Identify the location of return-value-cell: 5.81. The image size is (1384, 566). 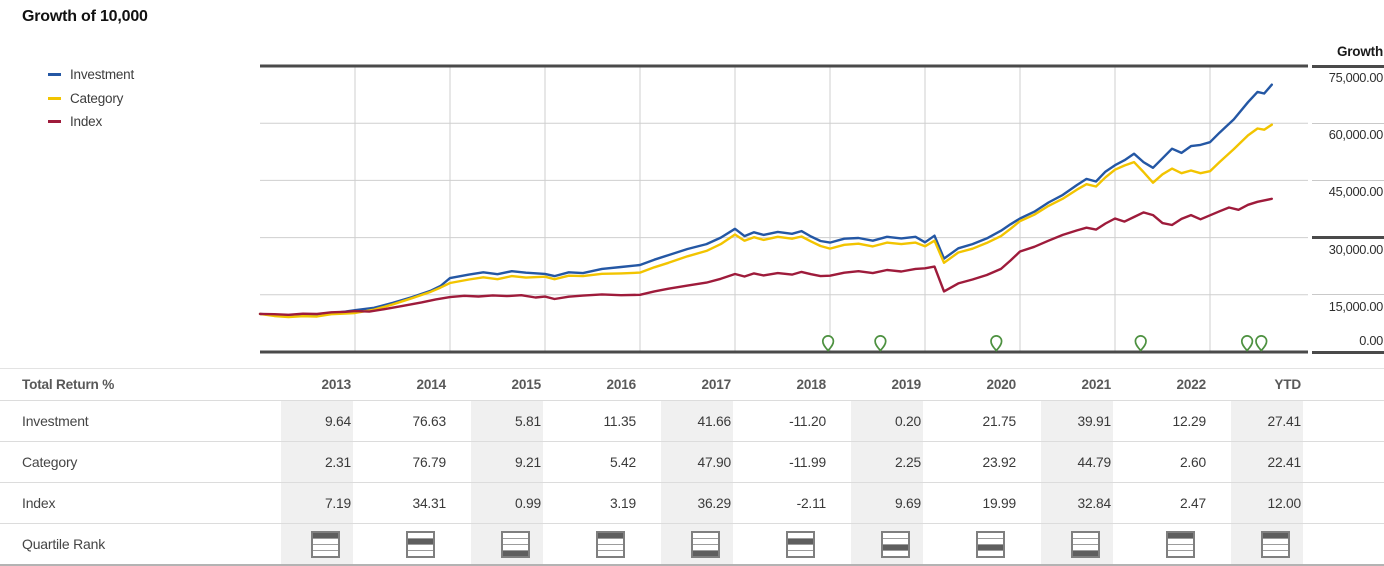
(495, 421).